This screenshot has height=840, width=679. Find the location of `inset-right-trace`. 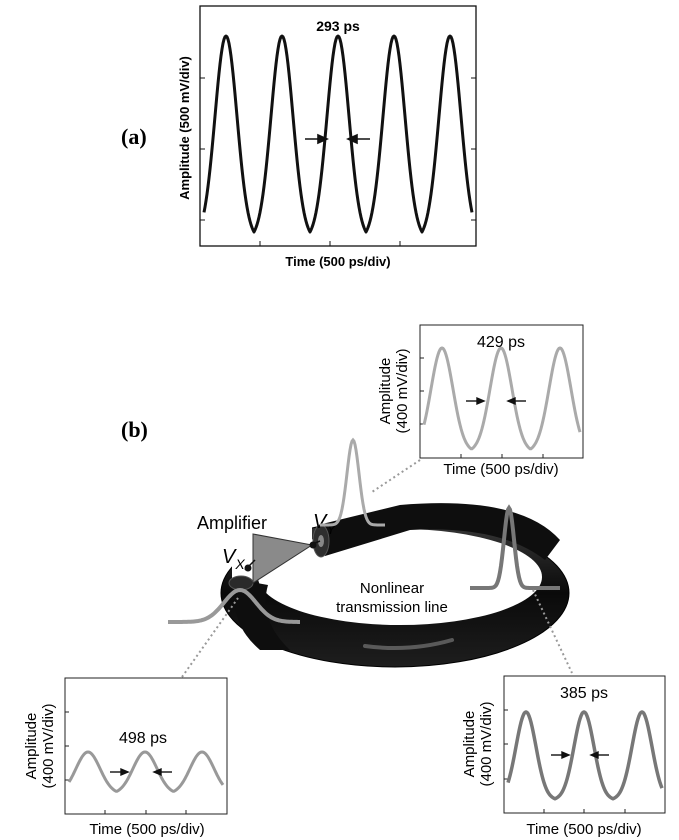

inset-right-trace is located at coordinates (585, 755).